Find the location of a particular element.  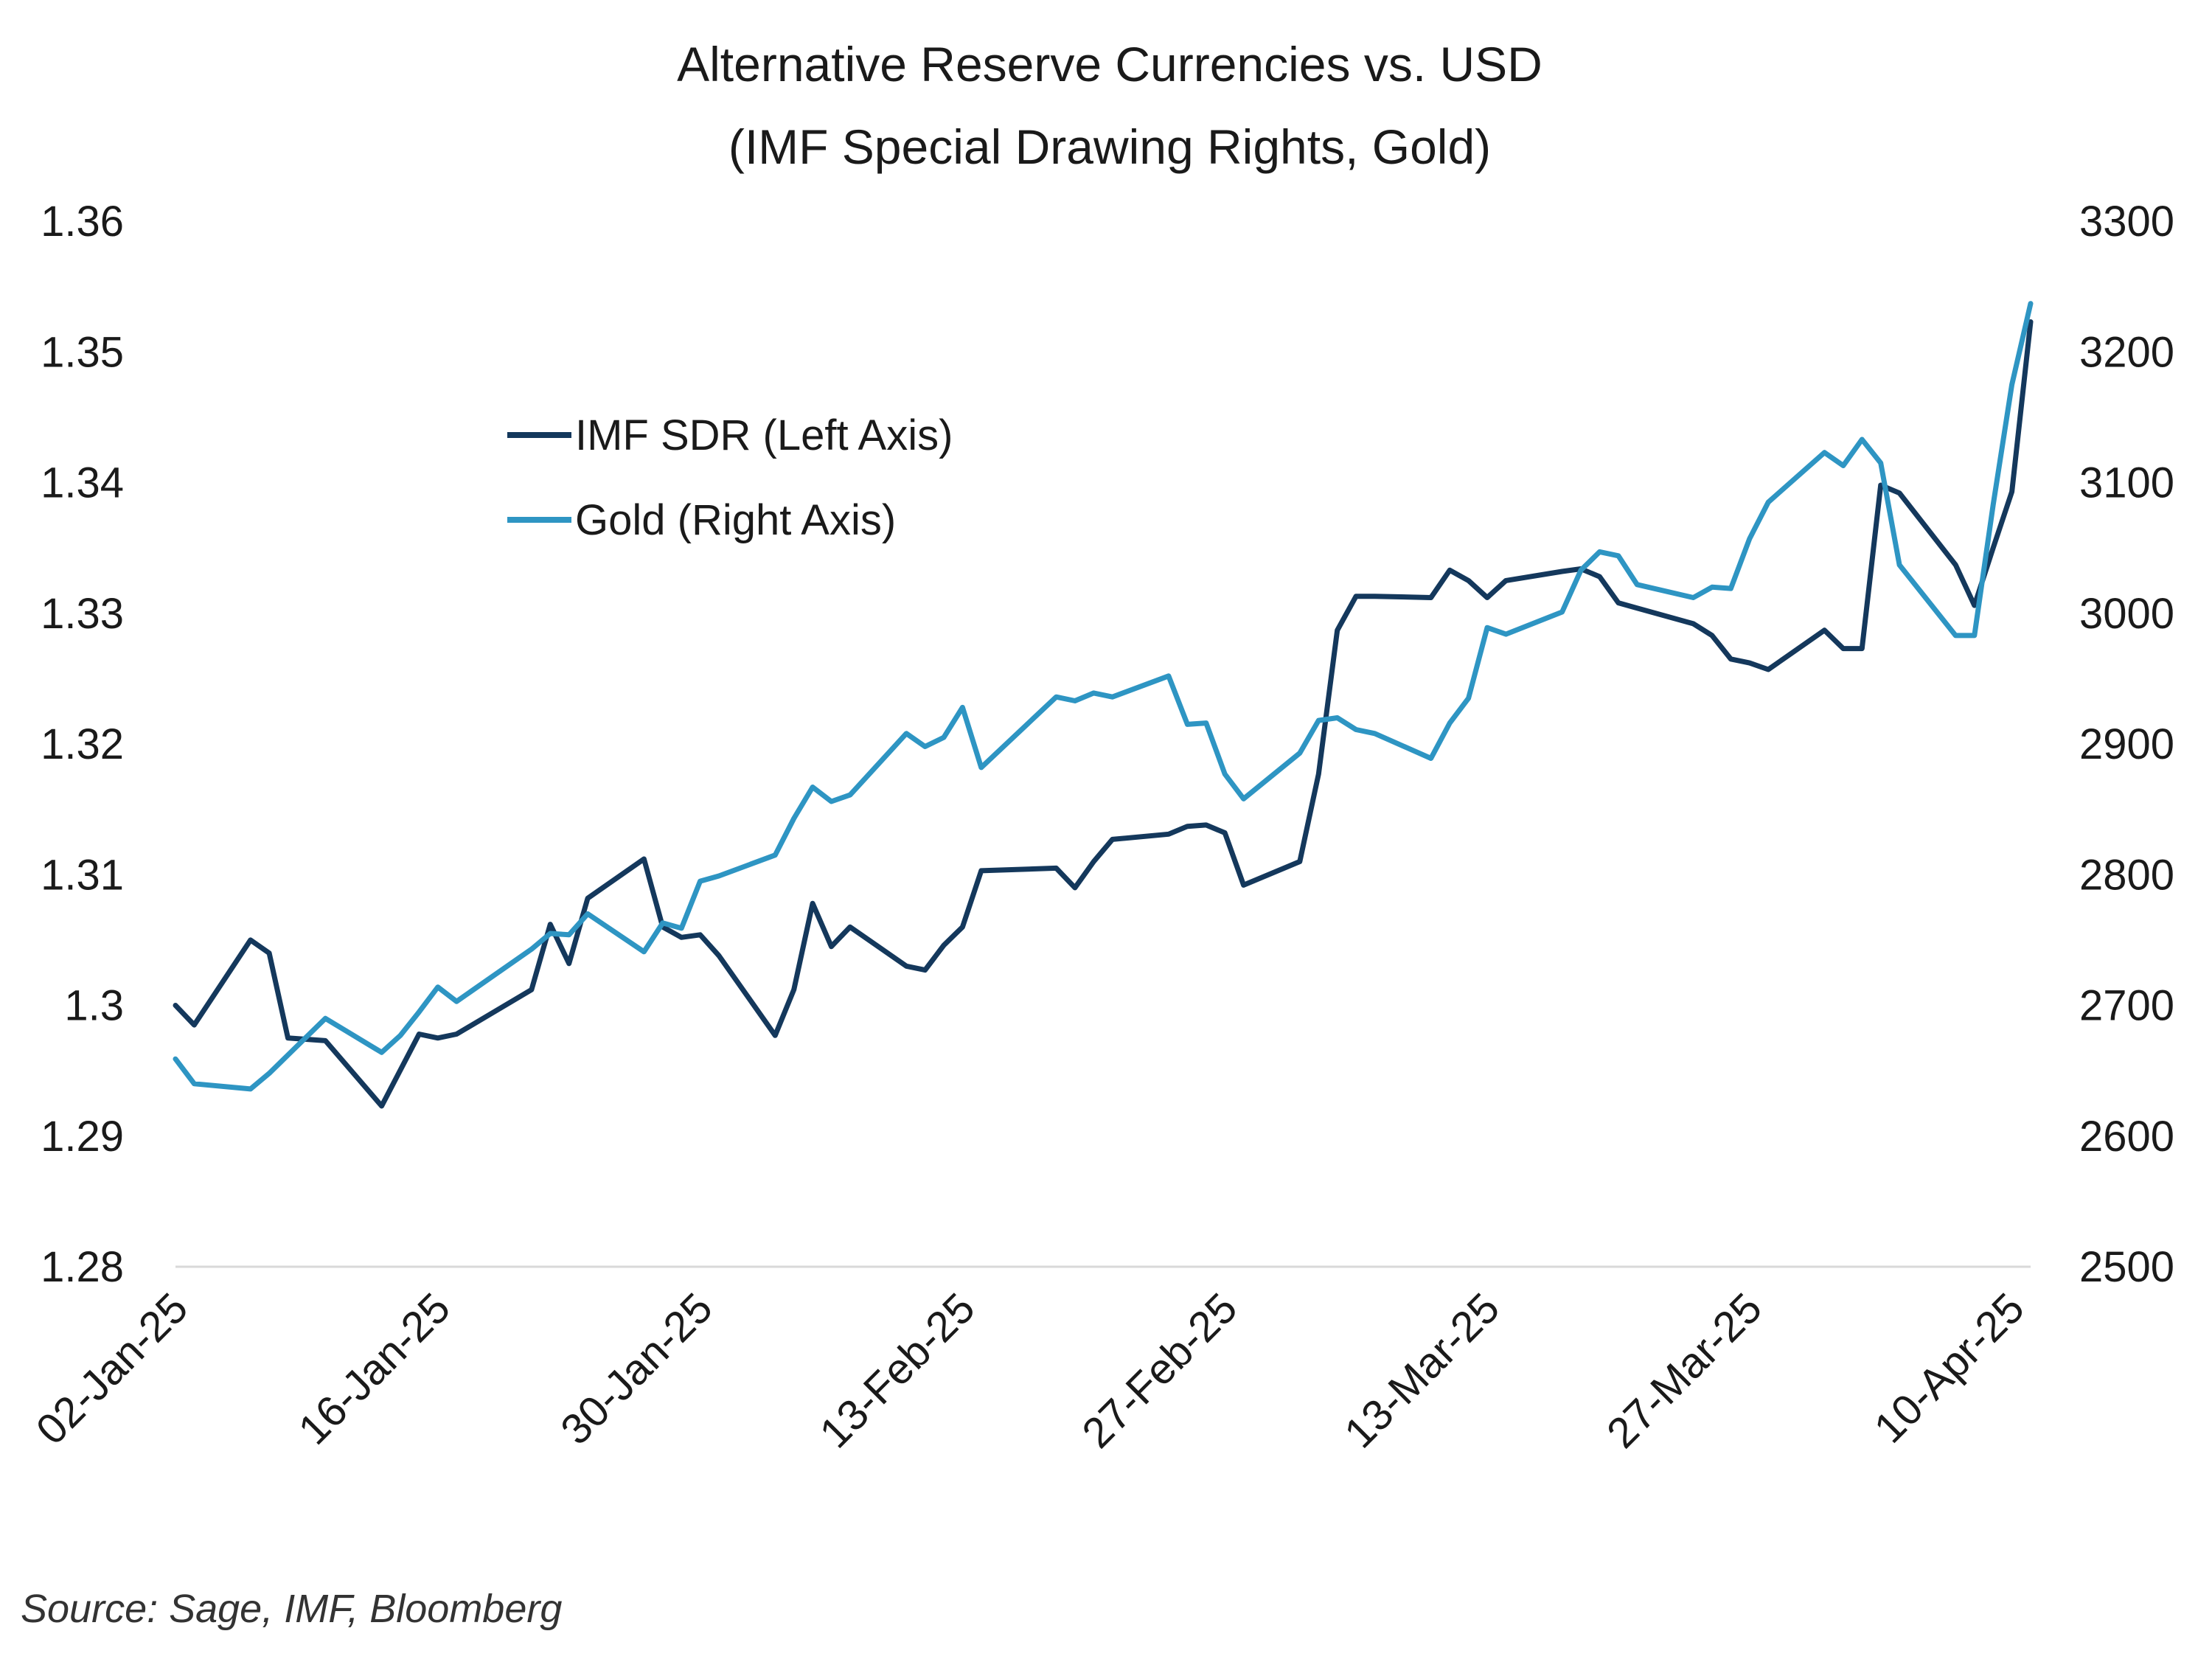

y-right-tick-label: 3200 is located at coordinates (2126, 352).